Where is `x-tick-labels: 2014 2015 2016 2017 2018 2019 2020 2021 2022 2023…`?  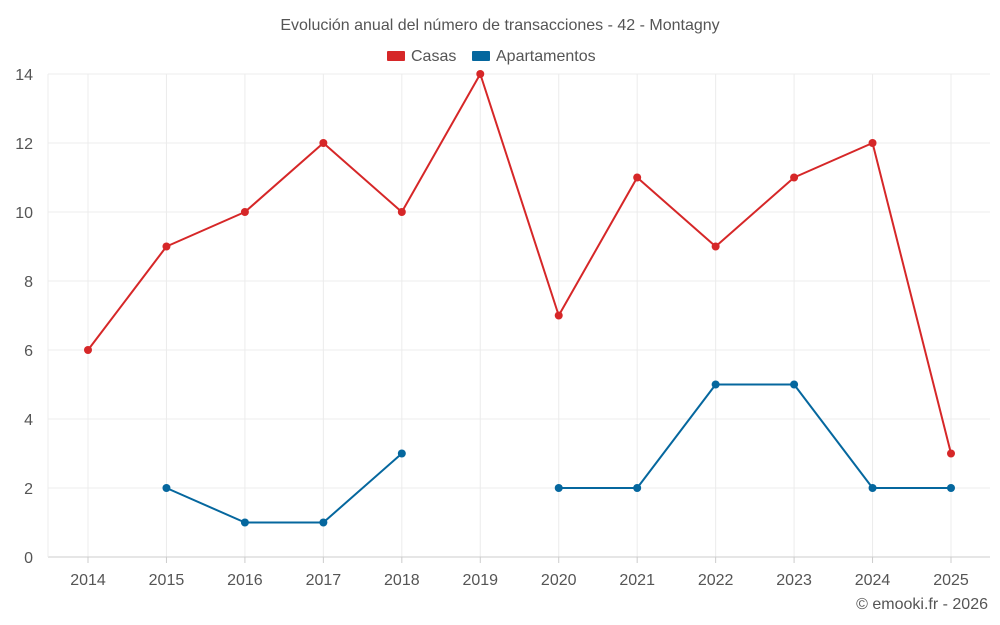
x-tick-labels: 2014 2015 2016 2017 2018 2019 2020 2021 2022 2023… is located at coordinates (519, 580).